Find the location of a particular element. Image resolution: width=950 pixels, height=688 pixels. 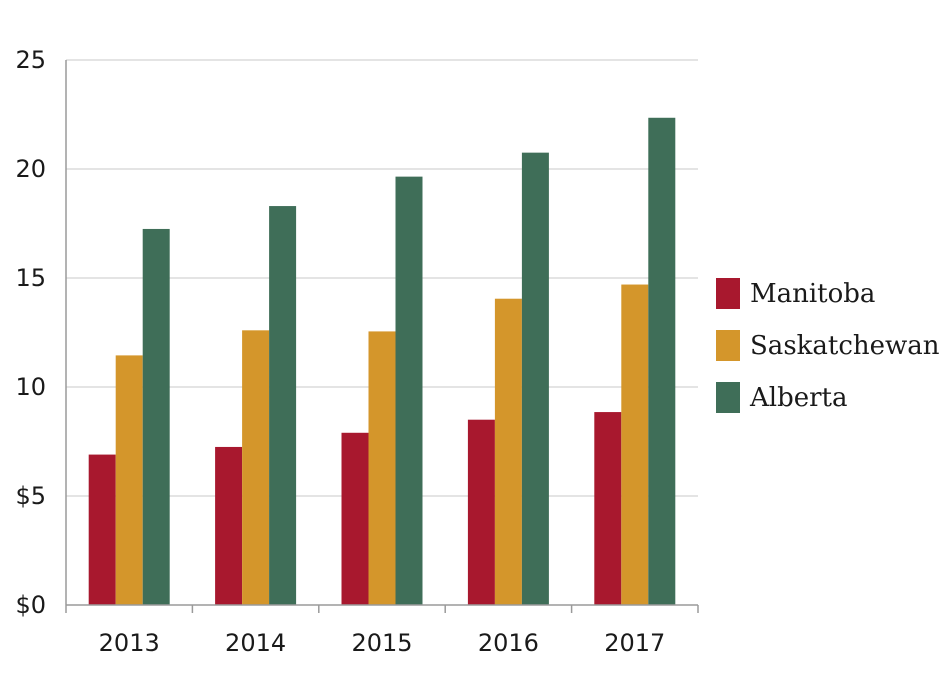

y-tick-label: $0 is located at coordinates (30, 605).